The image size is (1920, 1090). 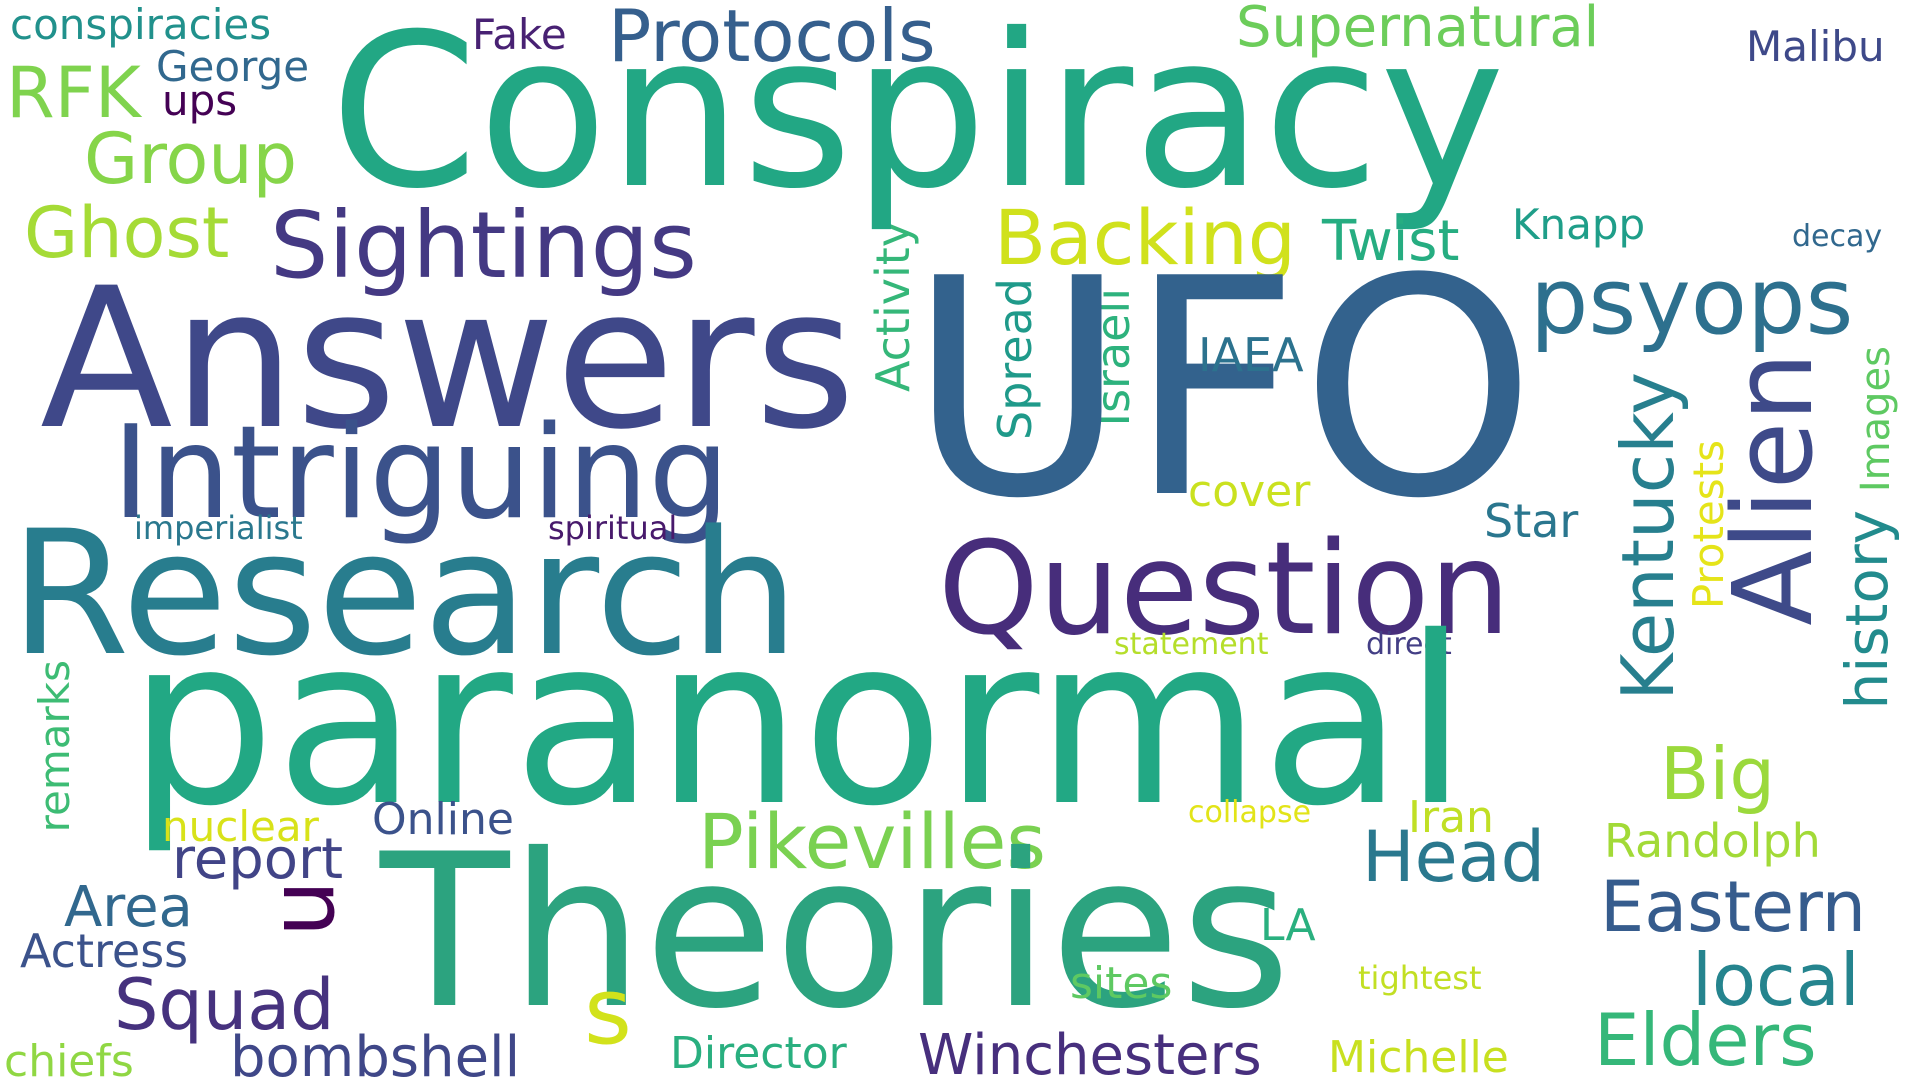 I want to click on word-ghost: Ghost, so click(x=127, y=233).